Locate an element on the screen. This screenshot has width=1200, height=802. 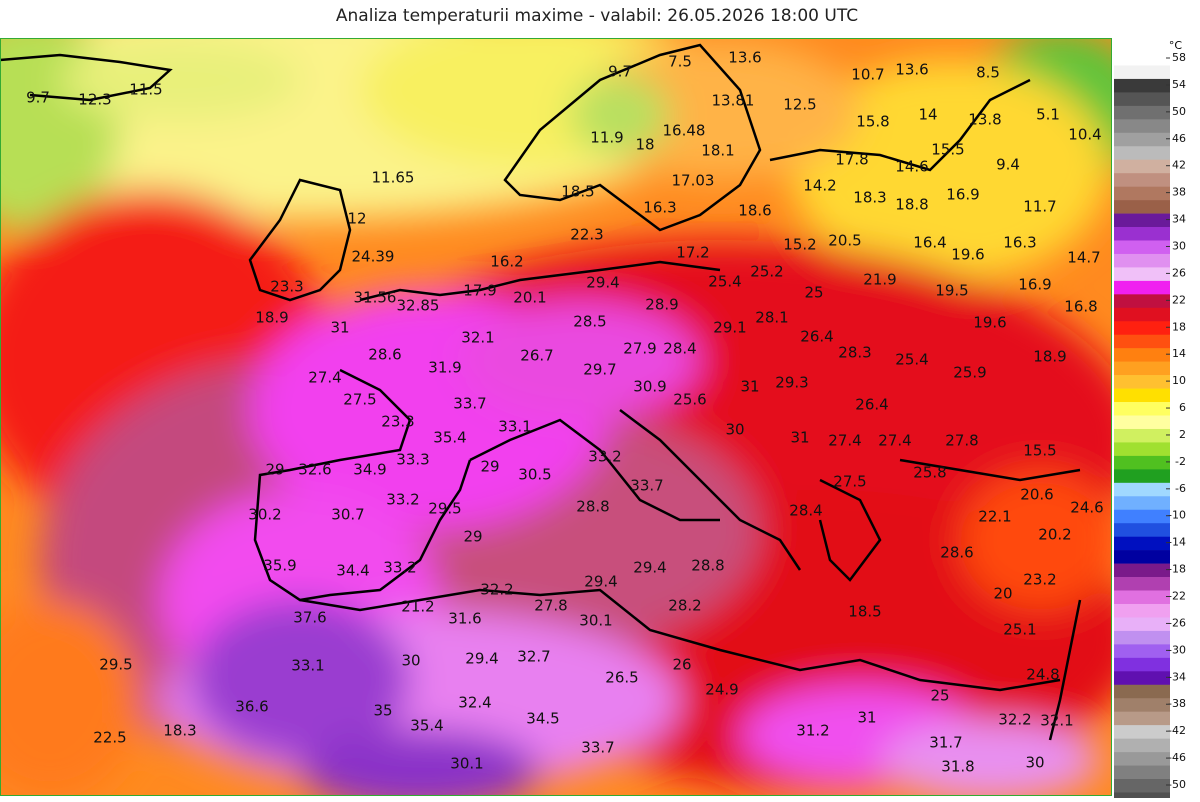
temperature-label: 30.9 is located at coordinates (649, 387).